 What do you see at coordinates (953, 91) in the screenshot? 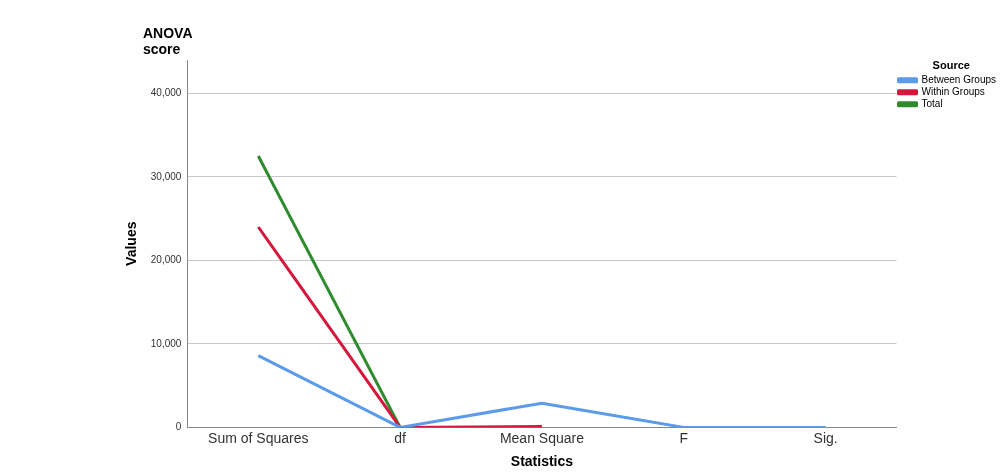
I see `legend-label: Within Groups` at bounding box center [953, 91].